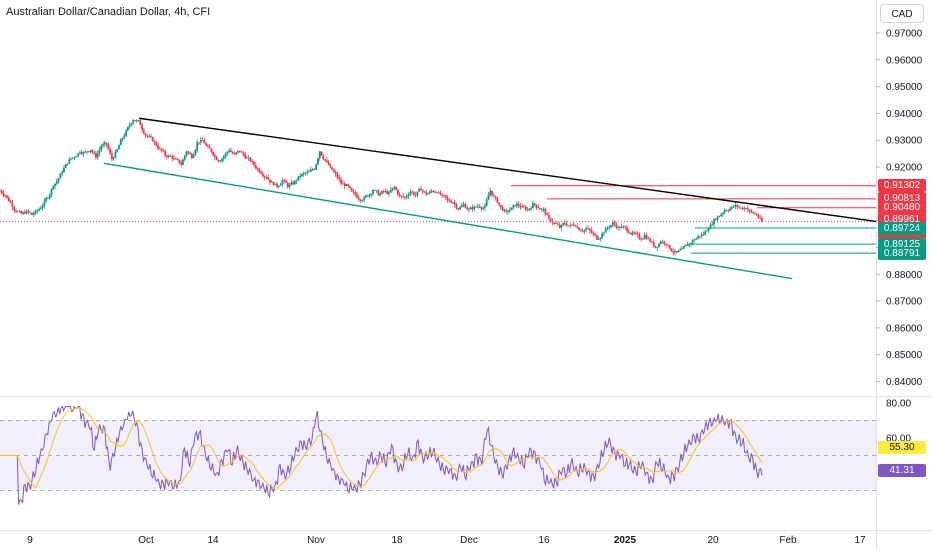  I want to click on x-tick-label: Feb, so click(788, 540).